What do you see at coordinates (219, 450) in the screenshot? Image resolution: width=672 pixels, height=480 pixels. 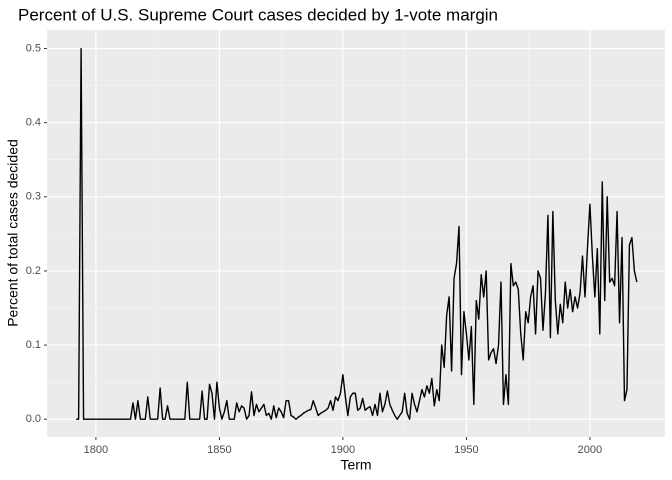 I see `x-tick-label: 1850` at bounding box center [219, 450].